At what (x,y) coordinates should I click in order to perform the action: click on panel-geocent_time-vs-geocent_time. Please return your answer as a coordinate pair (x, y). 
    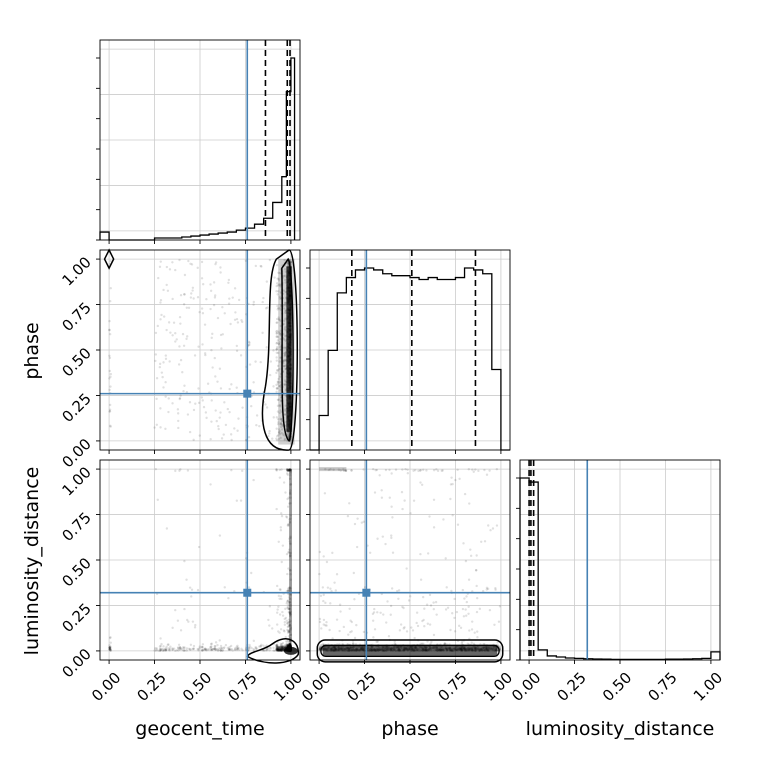
    Looking at the image, I should click on (198, 141).